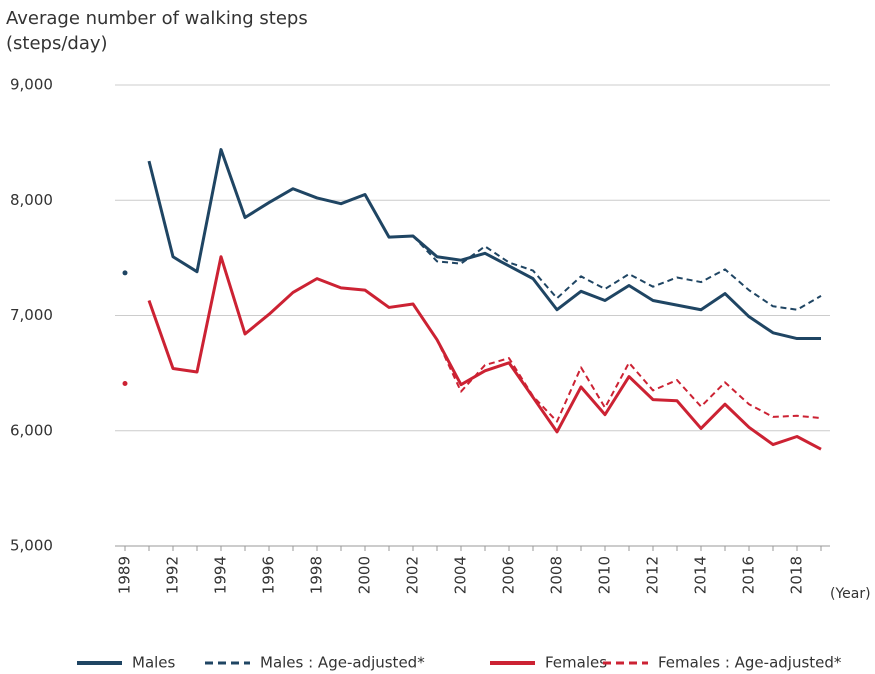 This screenshot has width=875, height=674. I want to click on y-tick-label: 7,000, so click(31, 315).